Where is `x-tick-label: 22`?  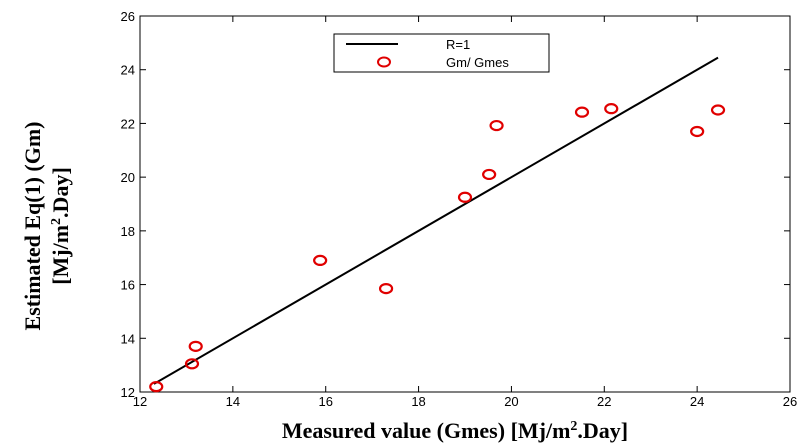
x-tick-label: 22 is located at coordinates (604, 401).